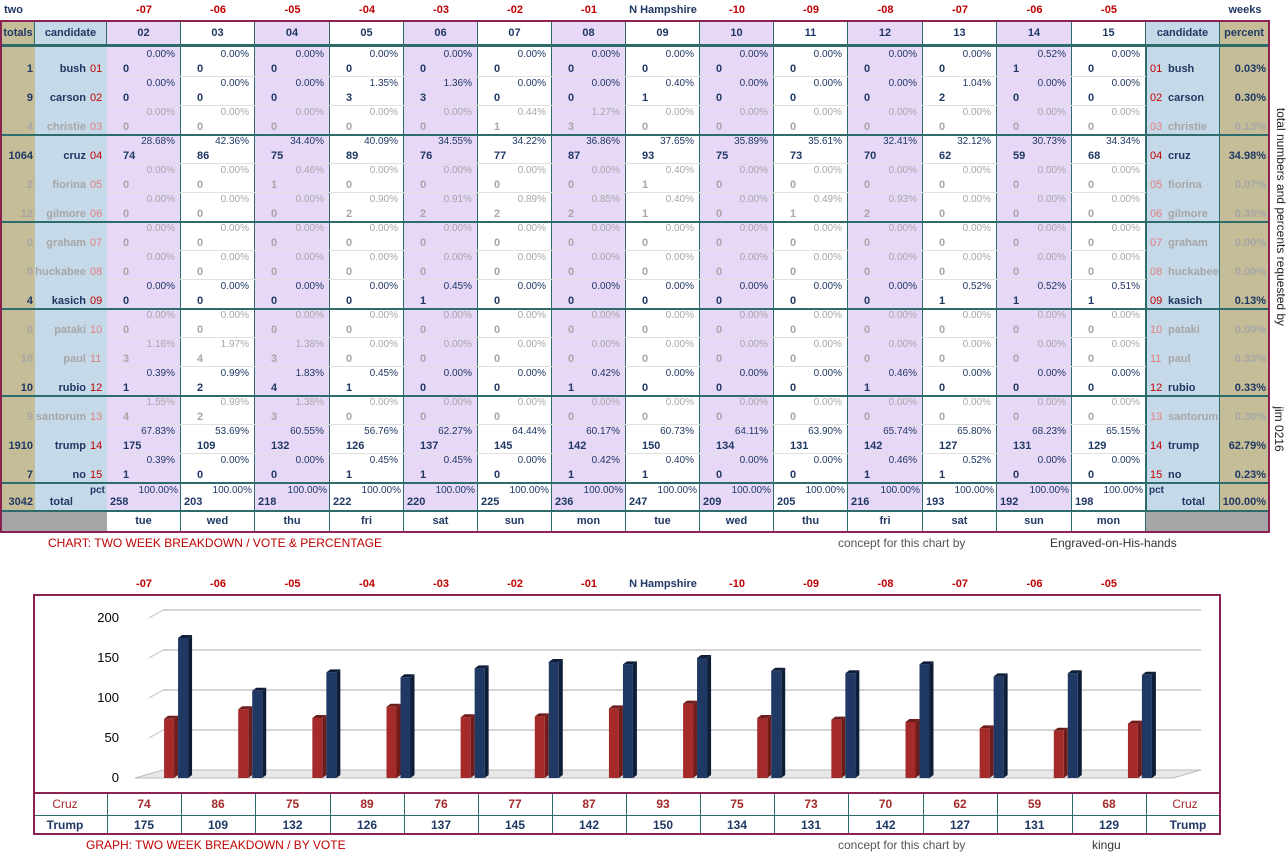 The width and height of the screenshot is (1288, 855). Describe the element at coordinates (1188, 214) in the screenshot. I see `row-candidate-name-right: gilmore` at that location.